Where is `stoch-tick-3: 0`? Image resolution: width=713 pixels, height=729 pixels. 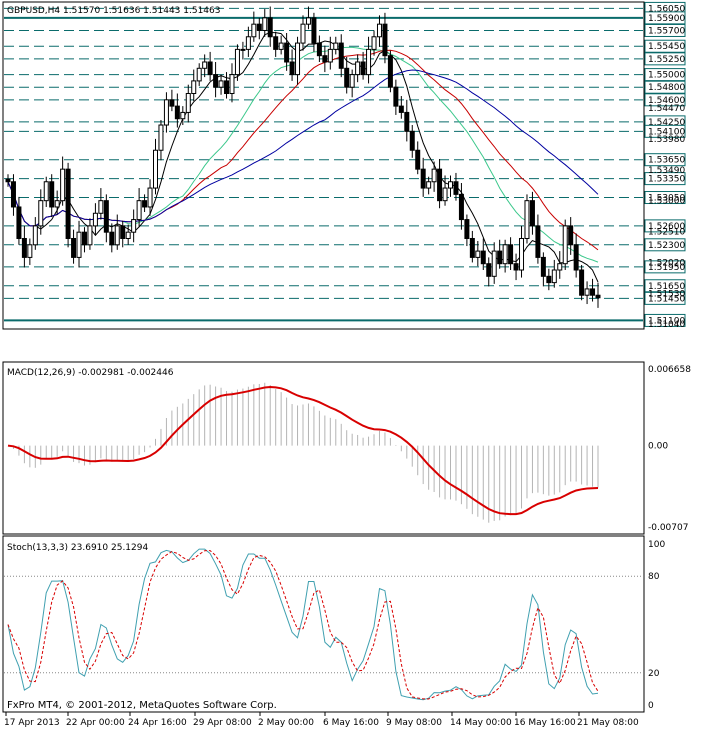
stoch-tick-3: 0 is located at coordinates (651, 706).